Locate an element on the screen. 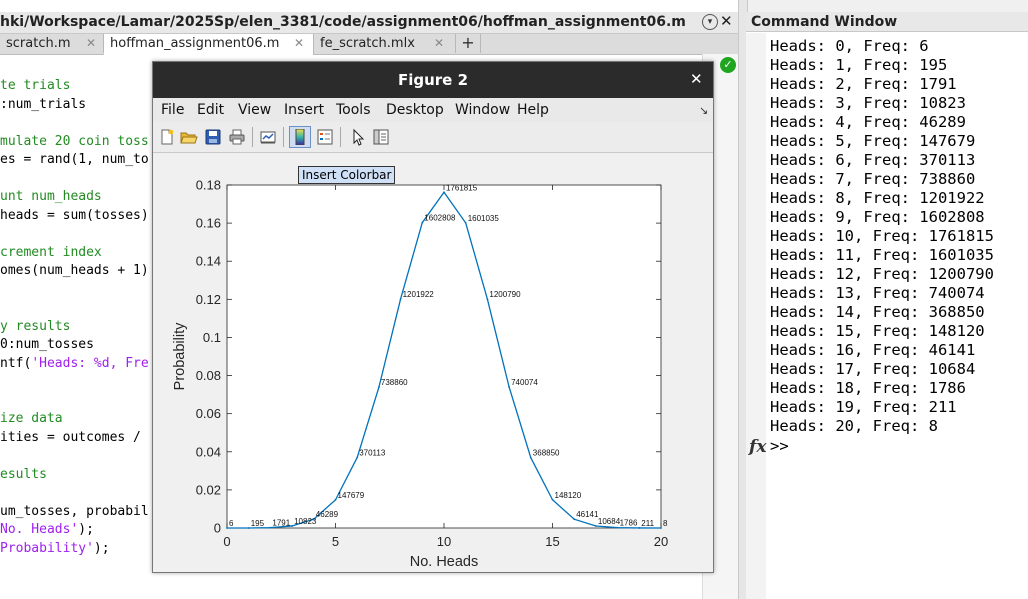  code-text: heads = sum(tosses) is located at coordinates (74, 215).